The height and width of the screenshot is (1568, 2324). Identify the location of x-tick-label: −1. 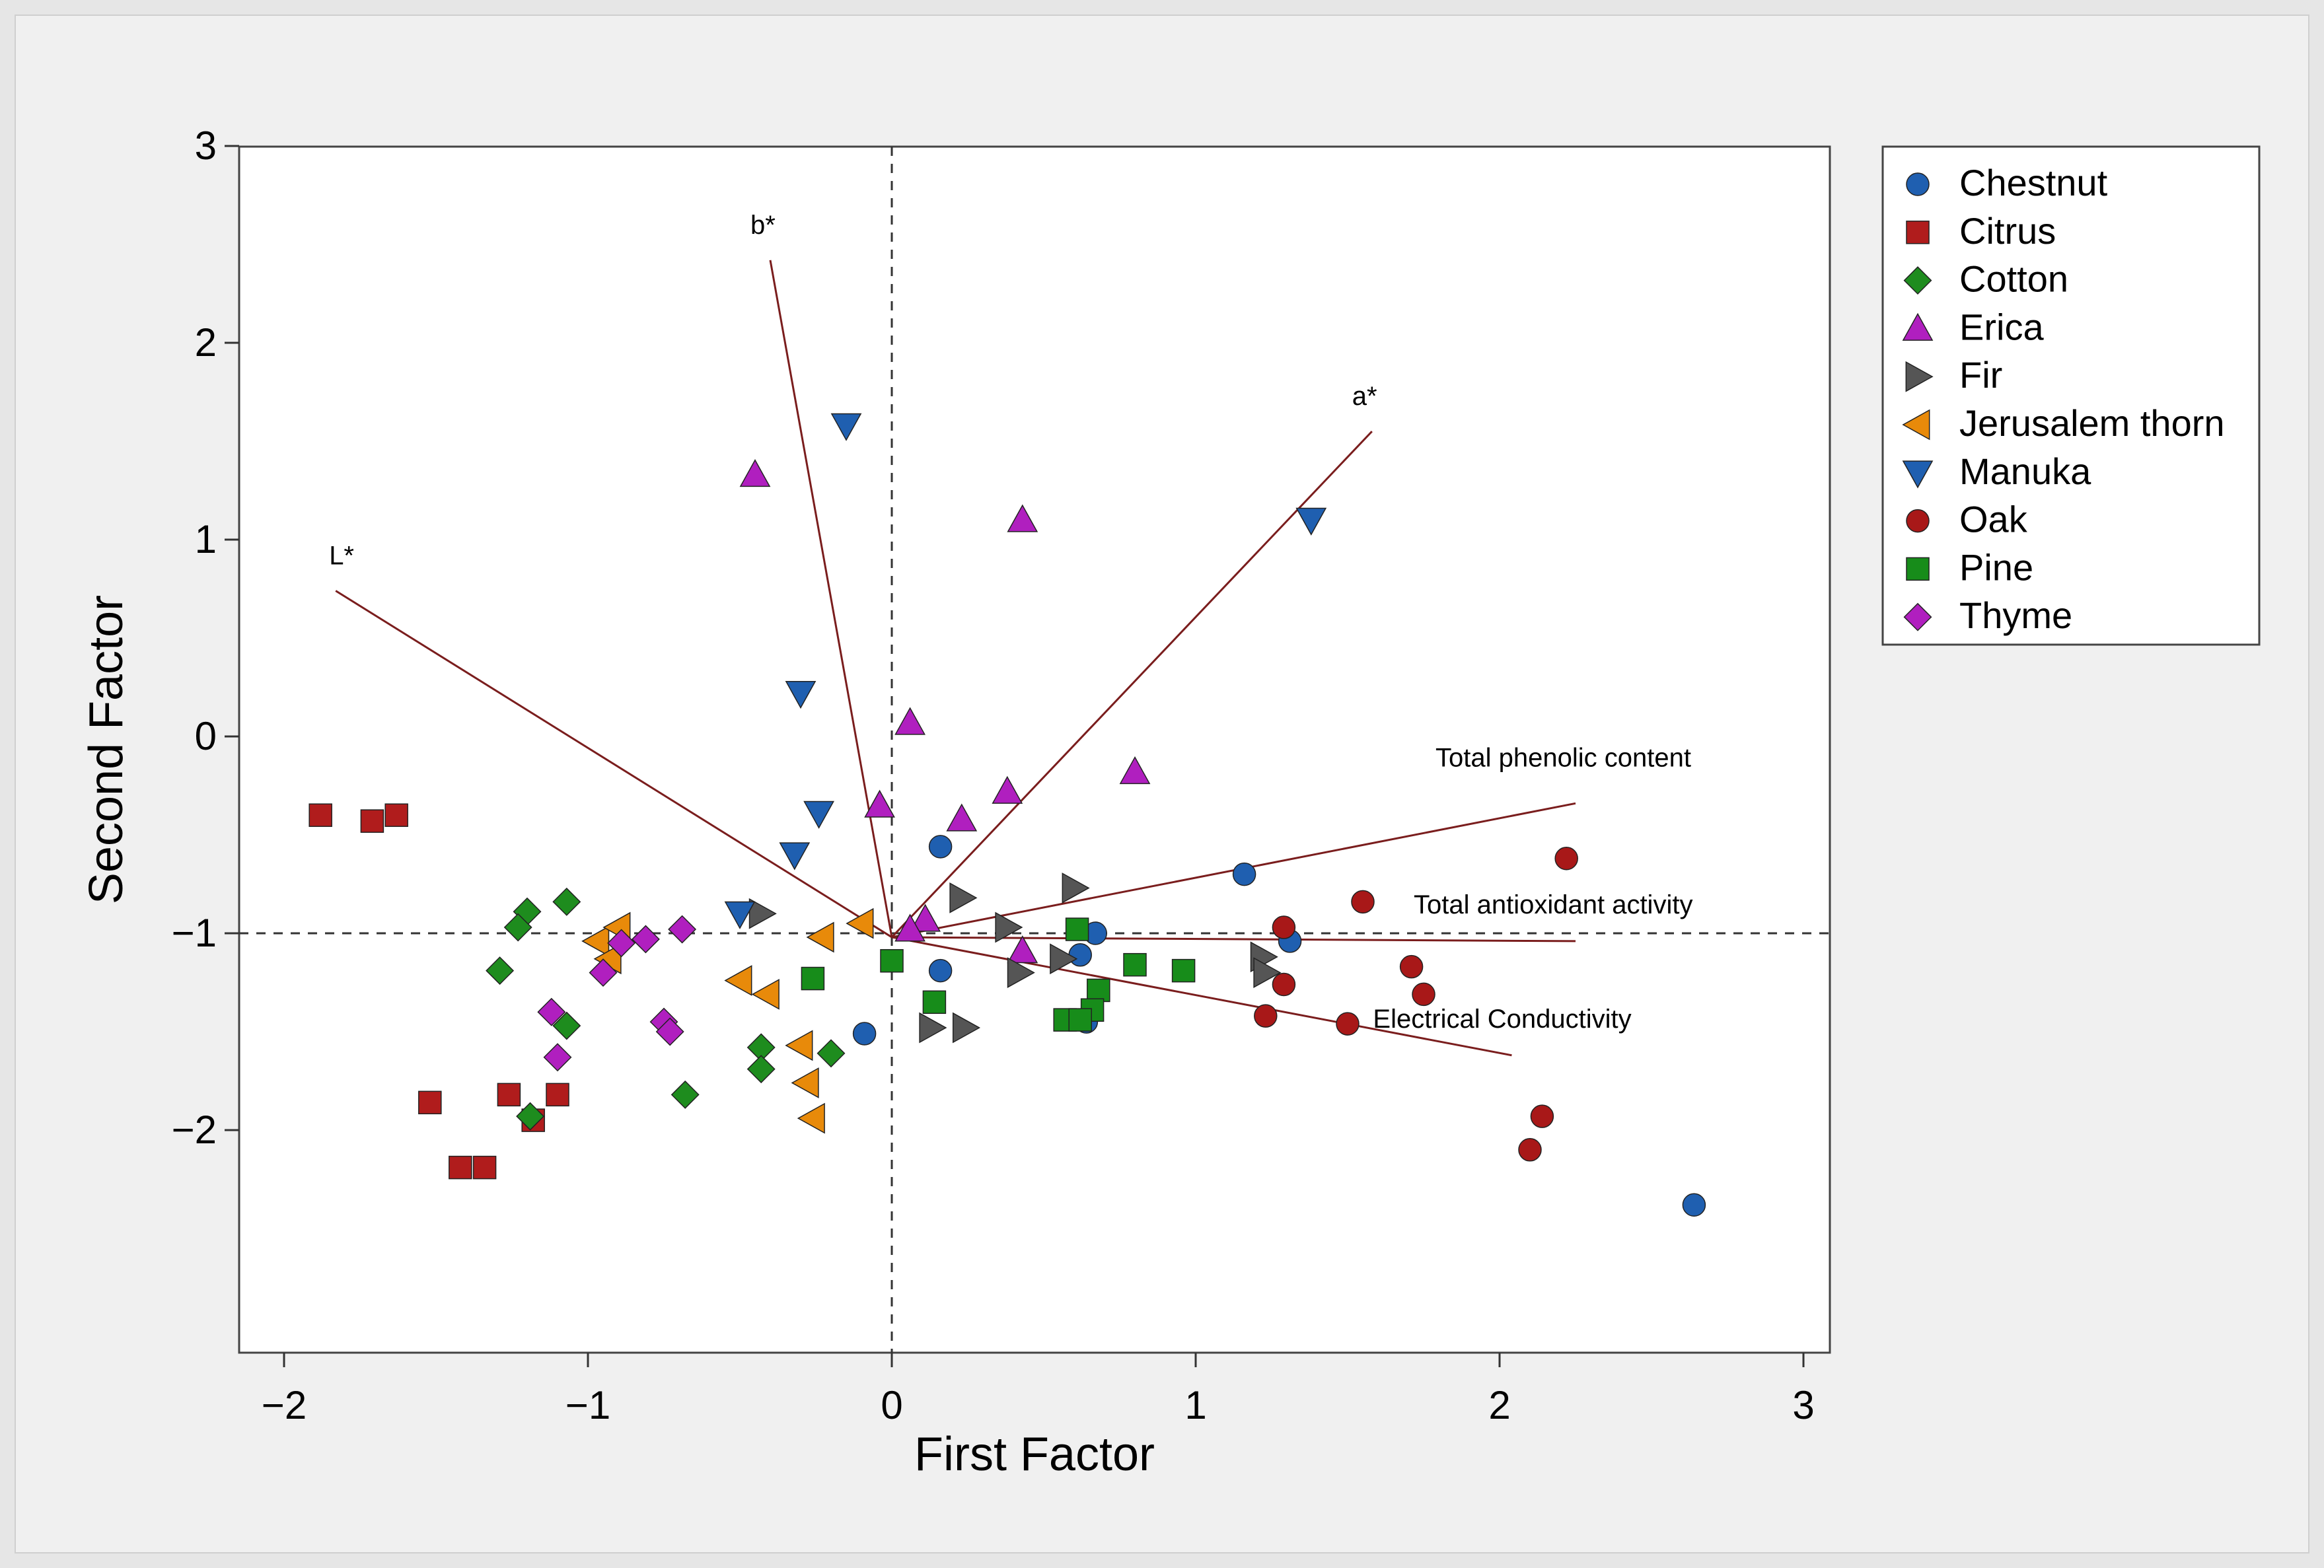
(587, 1405).